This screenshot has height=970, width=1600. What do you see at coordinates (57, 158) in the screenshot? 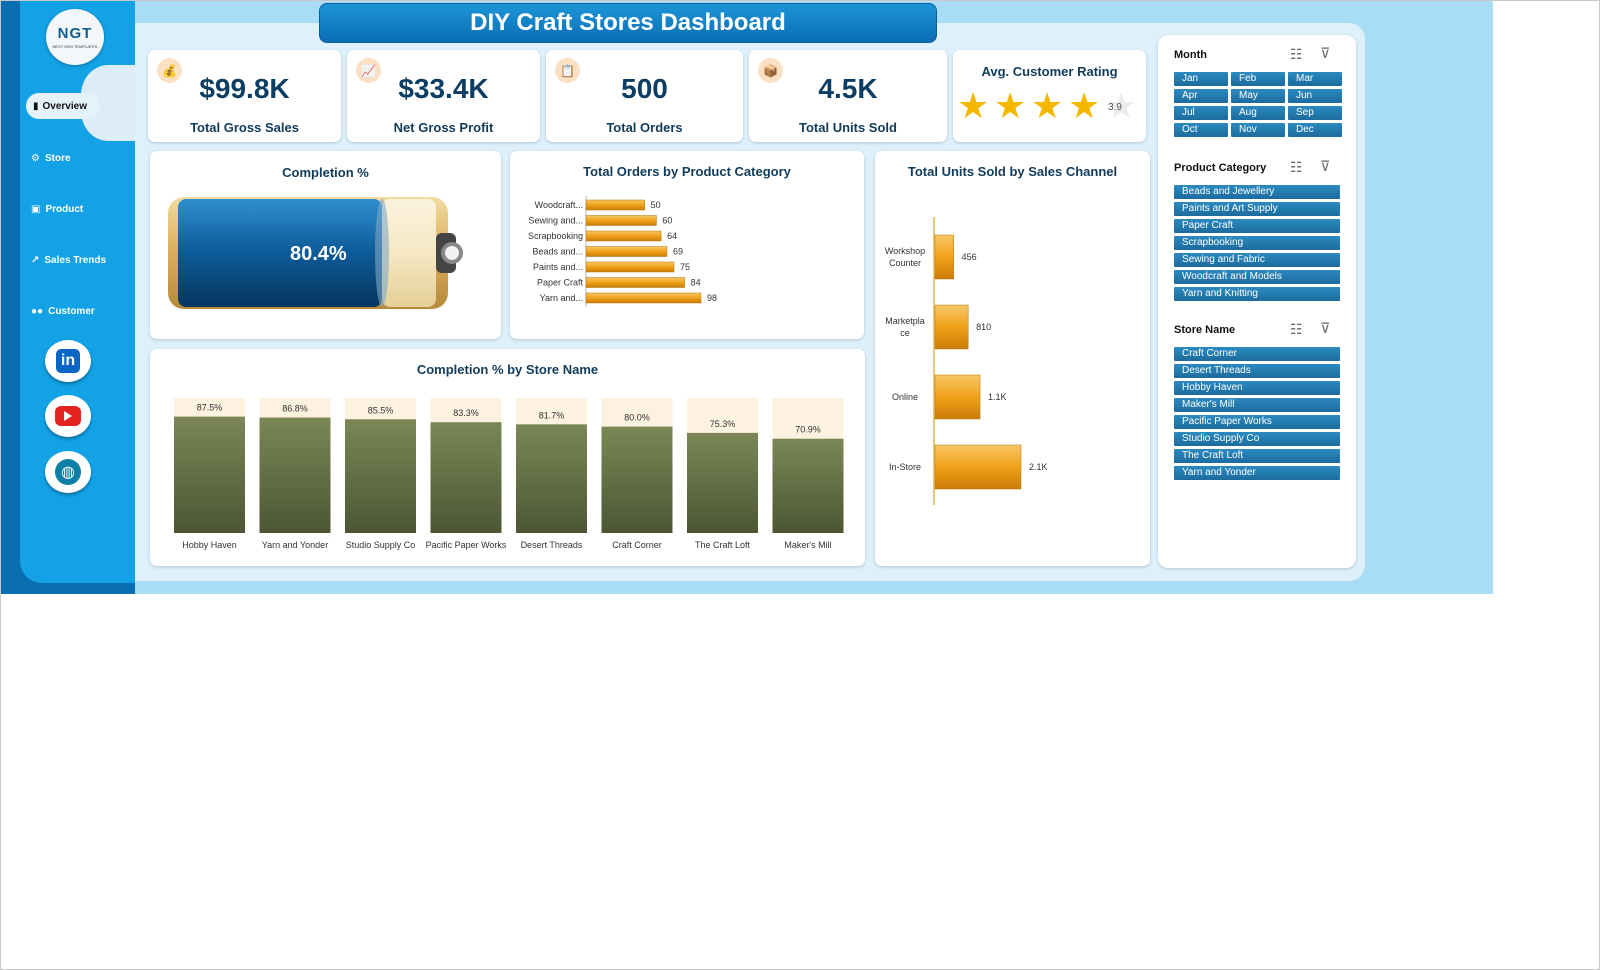
I see `nav-label: Store` at bounding box center [57, 158].